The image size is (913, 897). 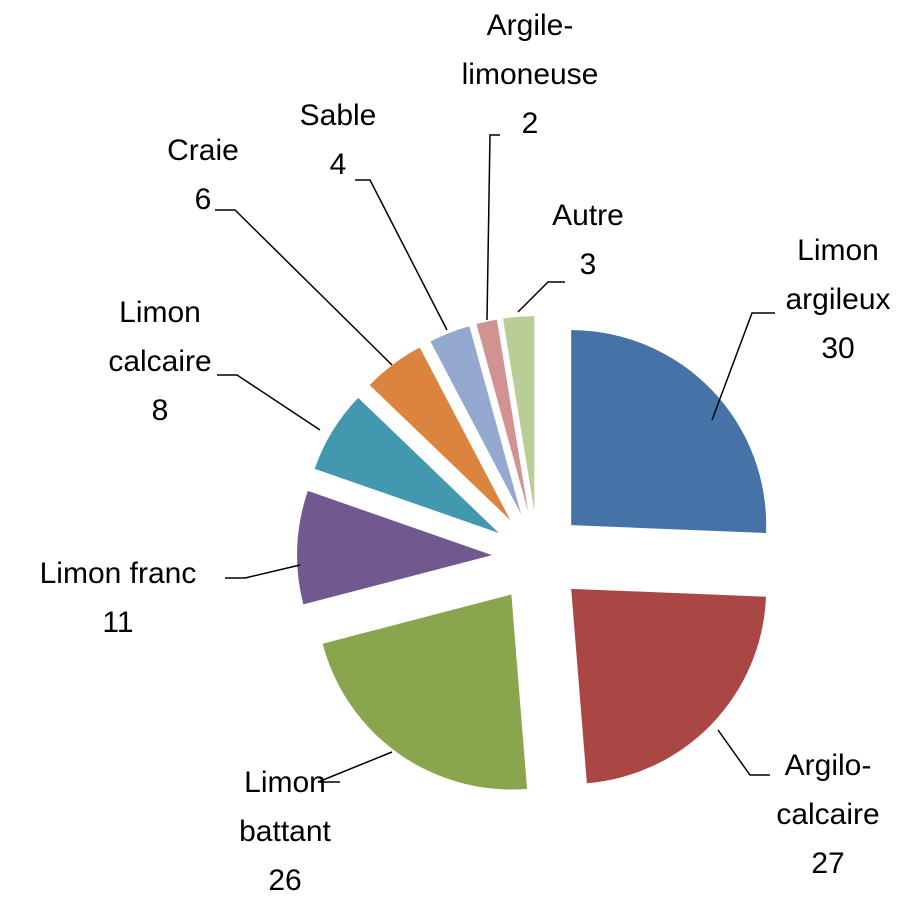 I want to click on category-label: Limon calcaire, so click(x=160, y=337).